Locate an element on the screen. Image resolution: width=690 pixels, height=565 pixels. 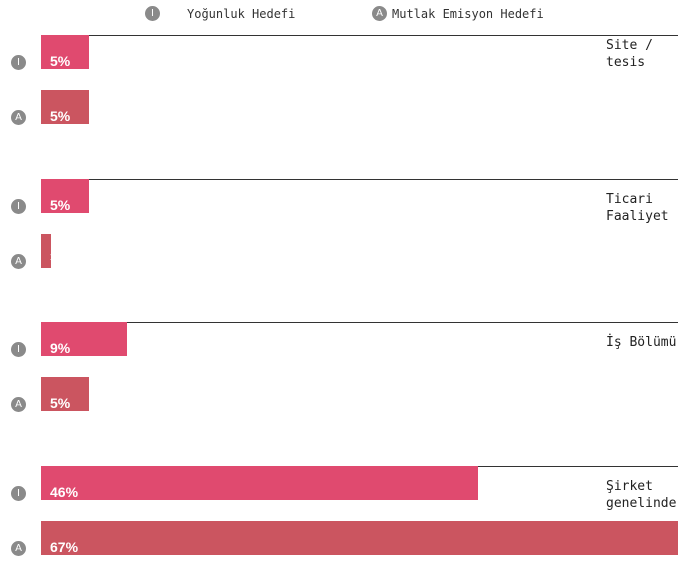
value-label: 67% is located at coordinates (64, 546).